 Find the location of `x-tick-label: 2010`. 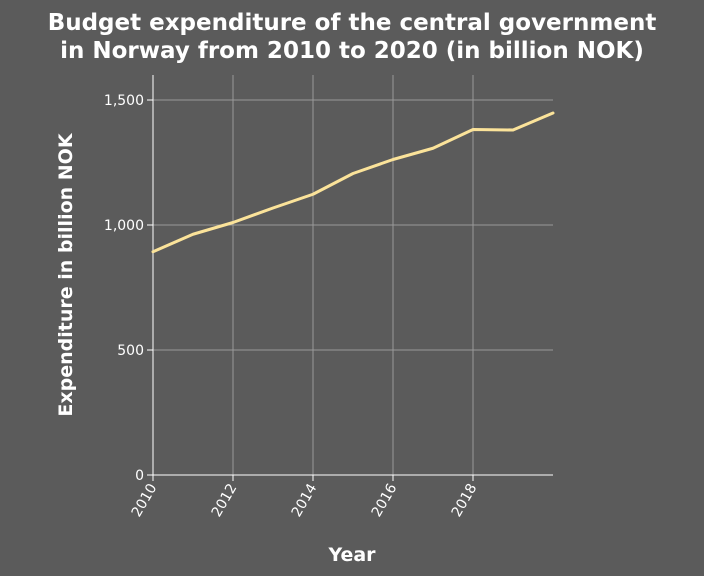

x-tick-label: 2010 is located at coordinates (145, 500).